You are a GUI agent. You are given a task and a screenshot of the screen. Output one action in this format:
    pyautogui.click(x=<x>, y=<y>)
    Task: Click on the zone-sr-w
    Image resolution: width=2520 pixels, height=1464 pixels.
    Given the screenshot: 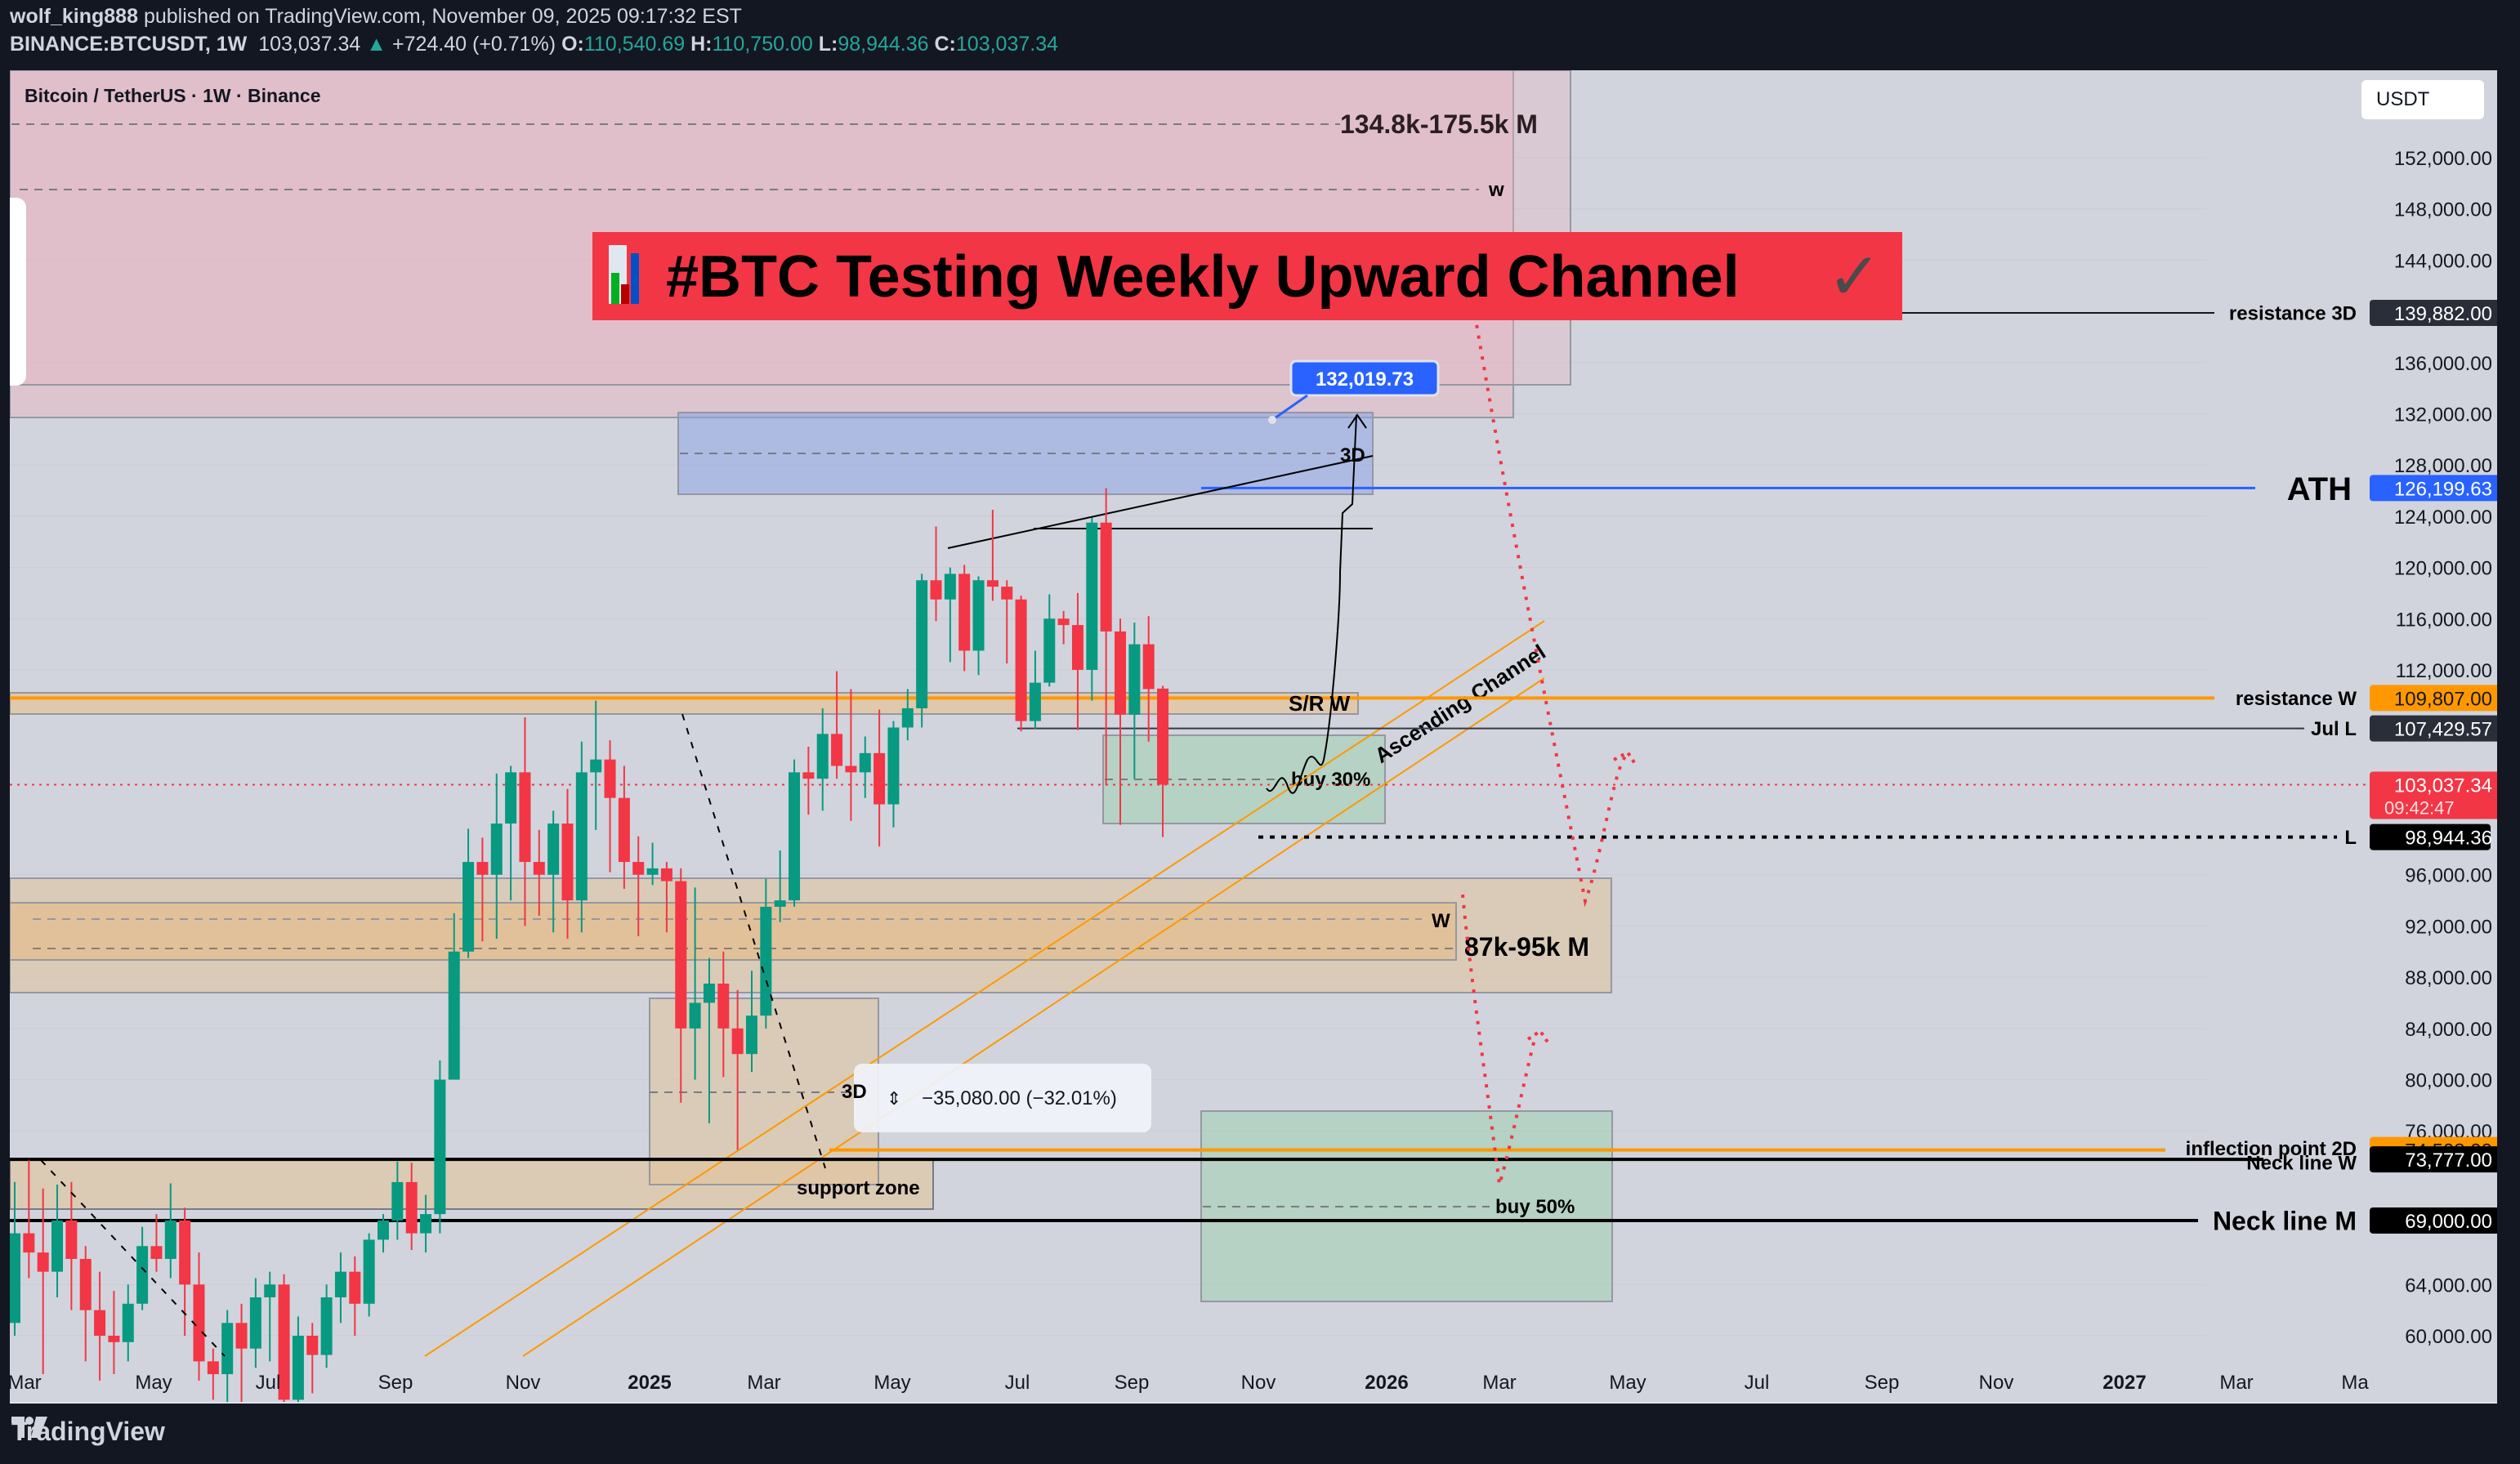 What is the action you would take?
    pyautogui.click(x=684, y=703)
    